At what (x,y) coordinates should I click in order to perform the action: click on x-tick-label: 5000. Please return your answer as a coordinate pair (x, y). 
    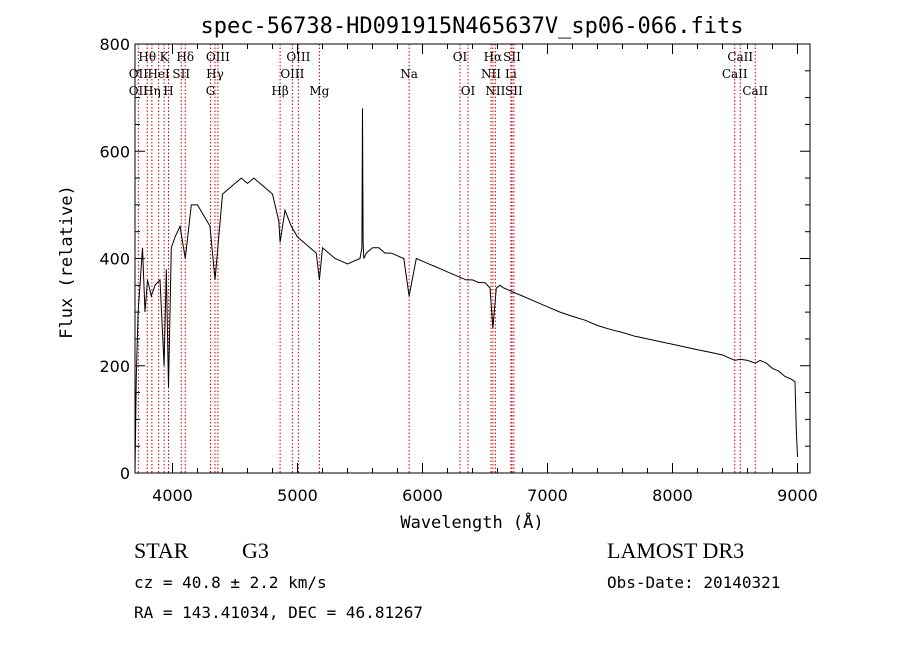
    Looking at the image, I should click on (297, 495).